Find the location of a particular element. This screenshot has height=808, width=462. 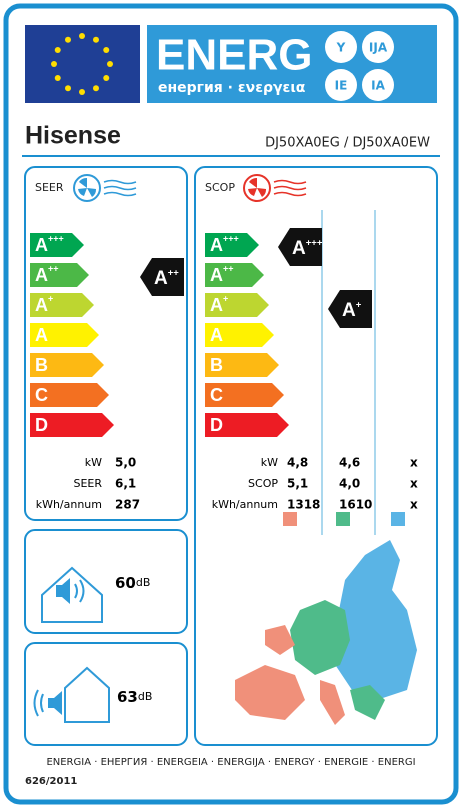

zone-cold is located at coordinates (398, 519).